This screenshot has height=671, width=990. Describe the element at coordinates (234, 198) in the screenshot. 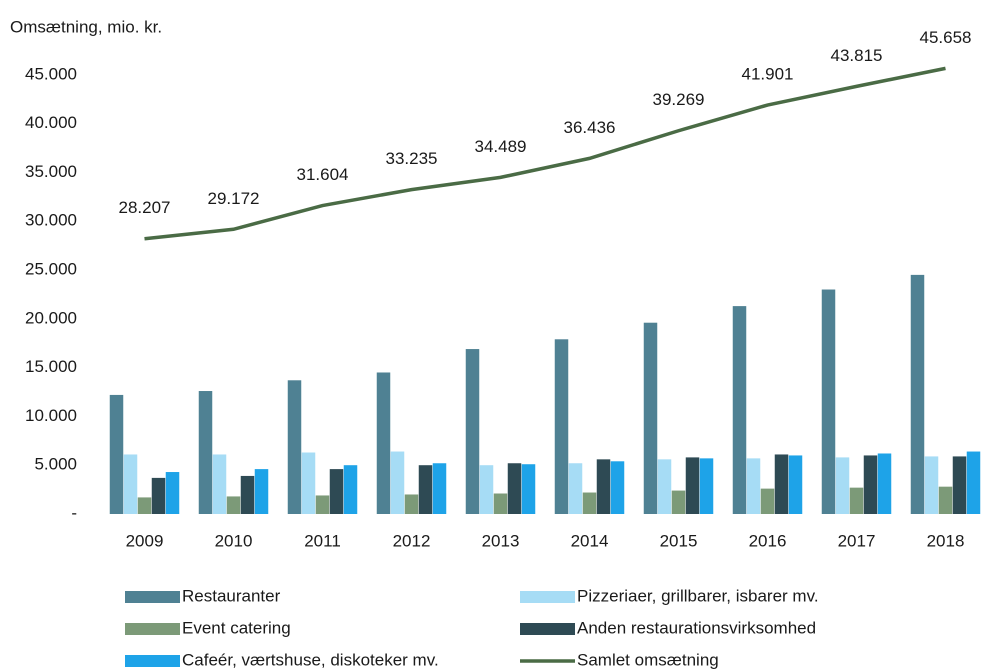

I see `data-label: 29.172` at that location.